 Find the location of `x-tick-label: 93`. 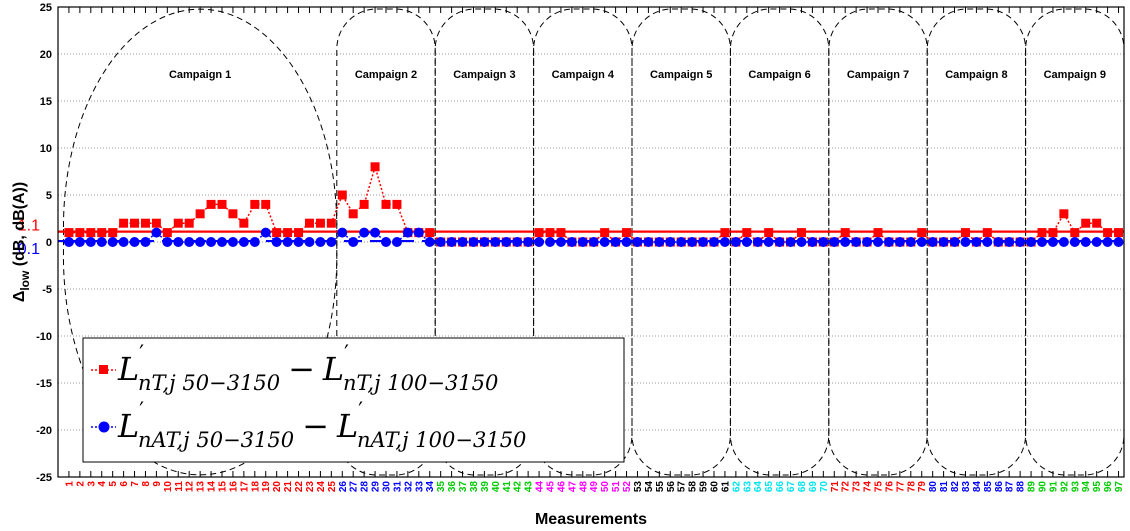

x-tick-label: 93 is located at coordinates (1075, 487).